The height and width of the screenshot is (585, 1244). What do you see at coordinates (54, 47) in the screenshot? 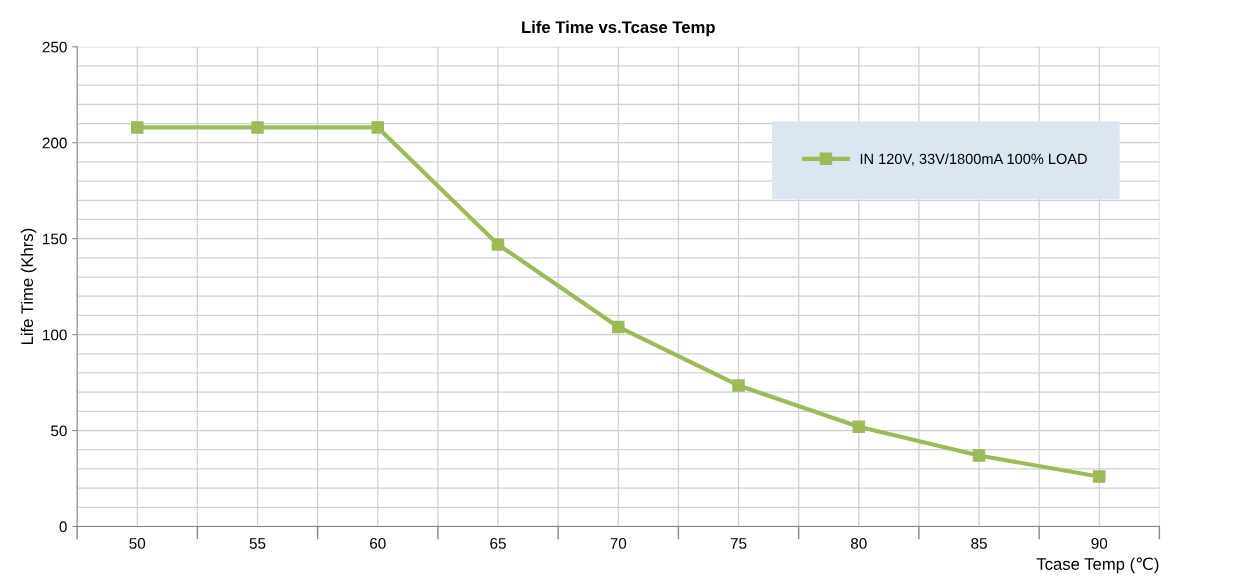
I see `y-tick-label: 250` at bounding box center [54, 47].